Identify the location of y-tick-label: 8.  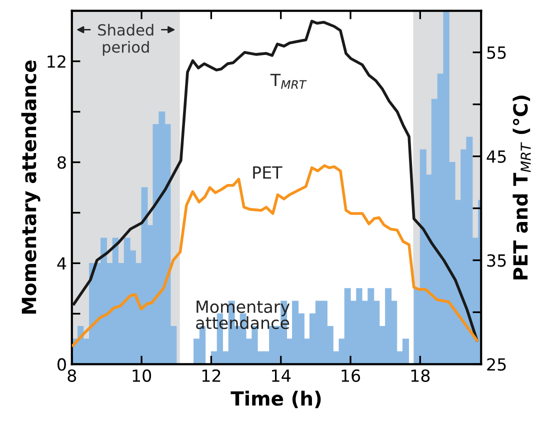
(62, 162).